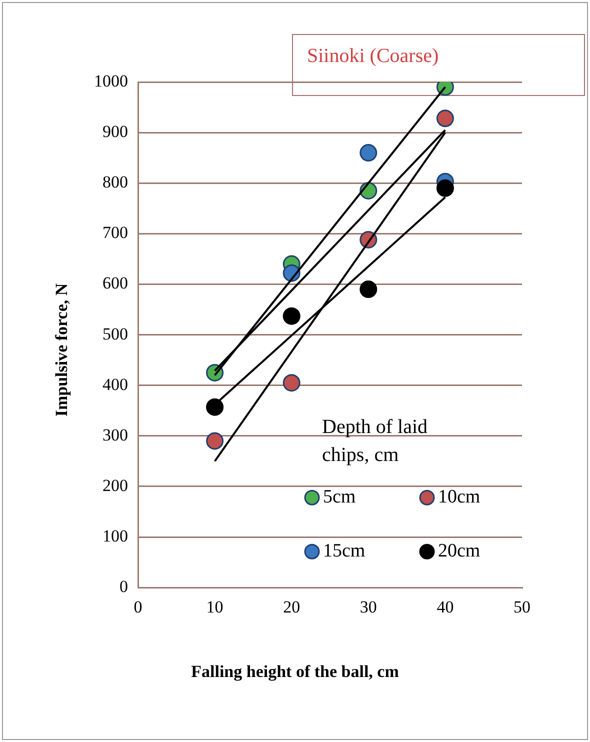  I want to click on legend-label: 15cm, so click(344, 551).